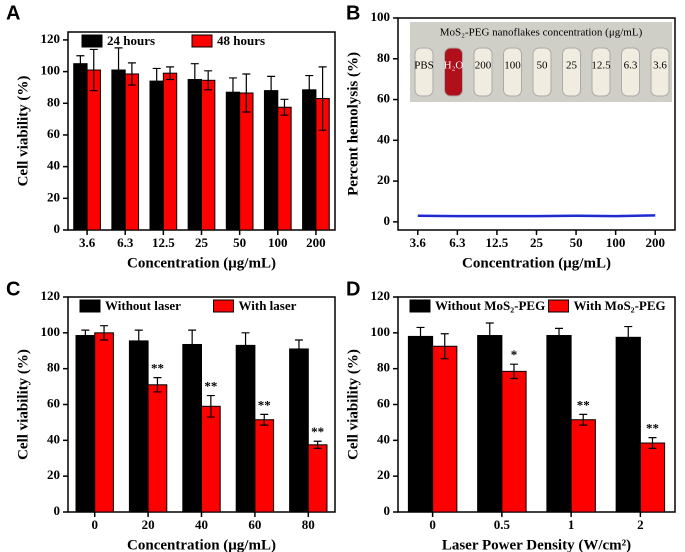  I want to click on line, so click(536, 216).